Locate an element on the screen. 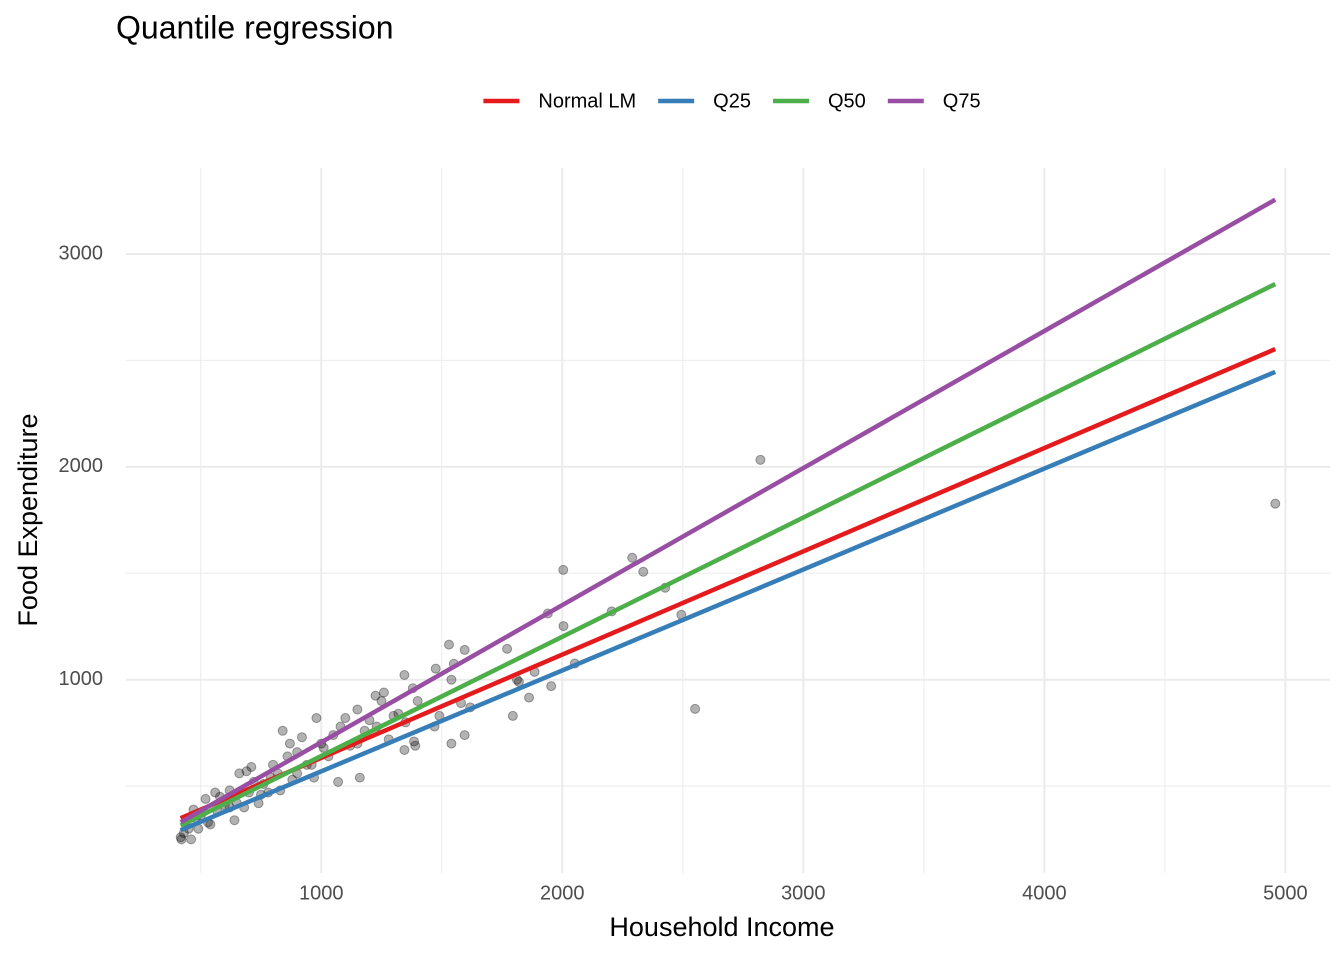  legend-label: Q50 is located at coordinates (847, 101).